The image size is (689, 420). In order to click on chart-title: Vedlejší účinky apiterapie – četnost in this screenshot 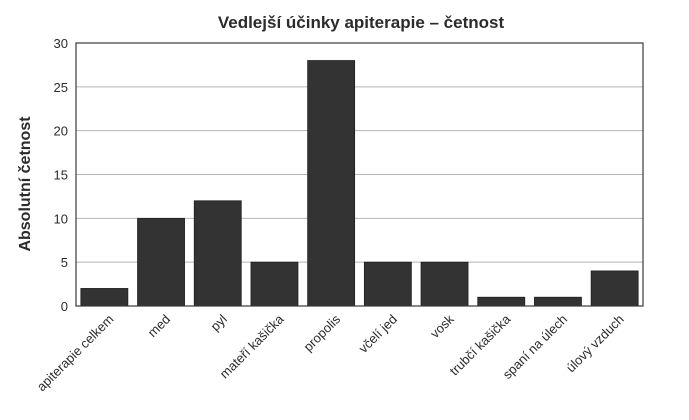, I will do `click(361, 22)`.